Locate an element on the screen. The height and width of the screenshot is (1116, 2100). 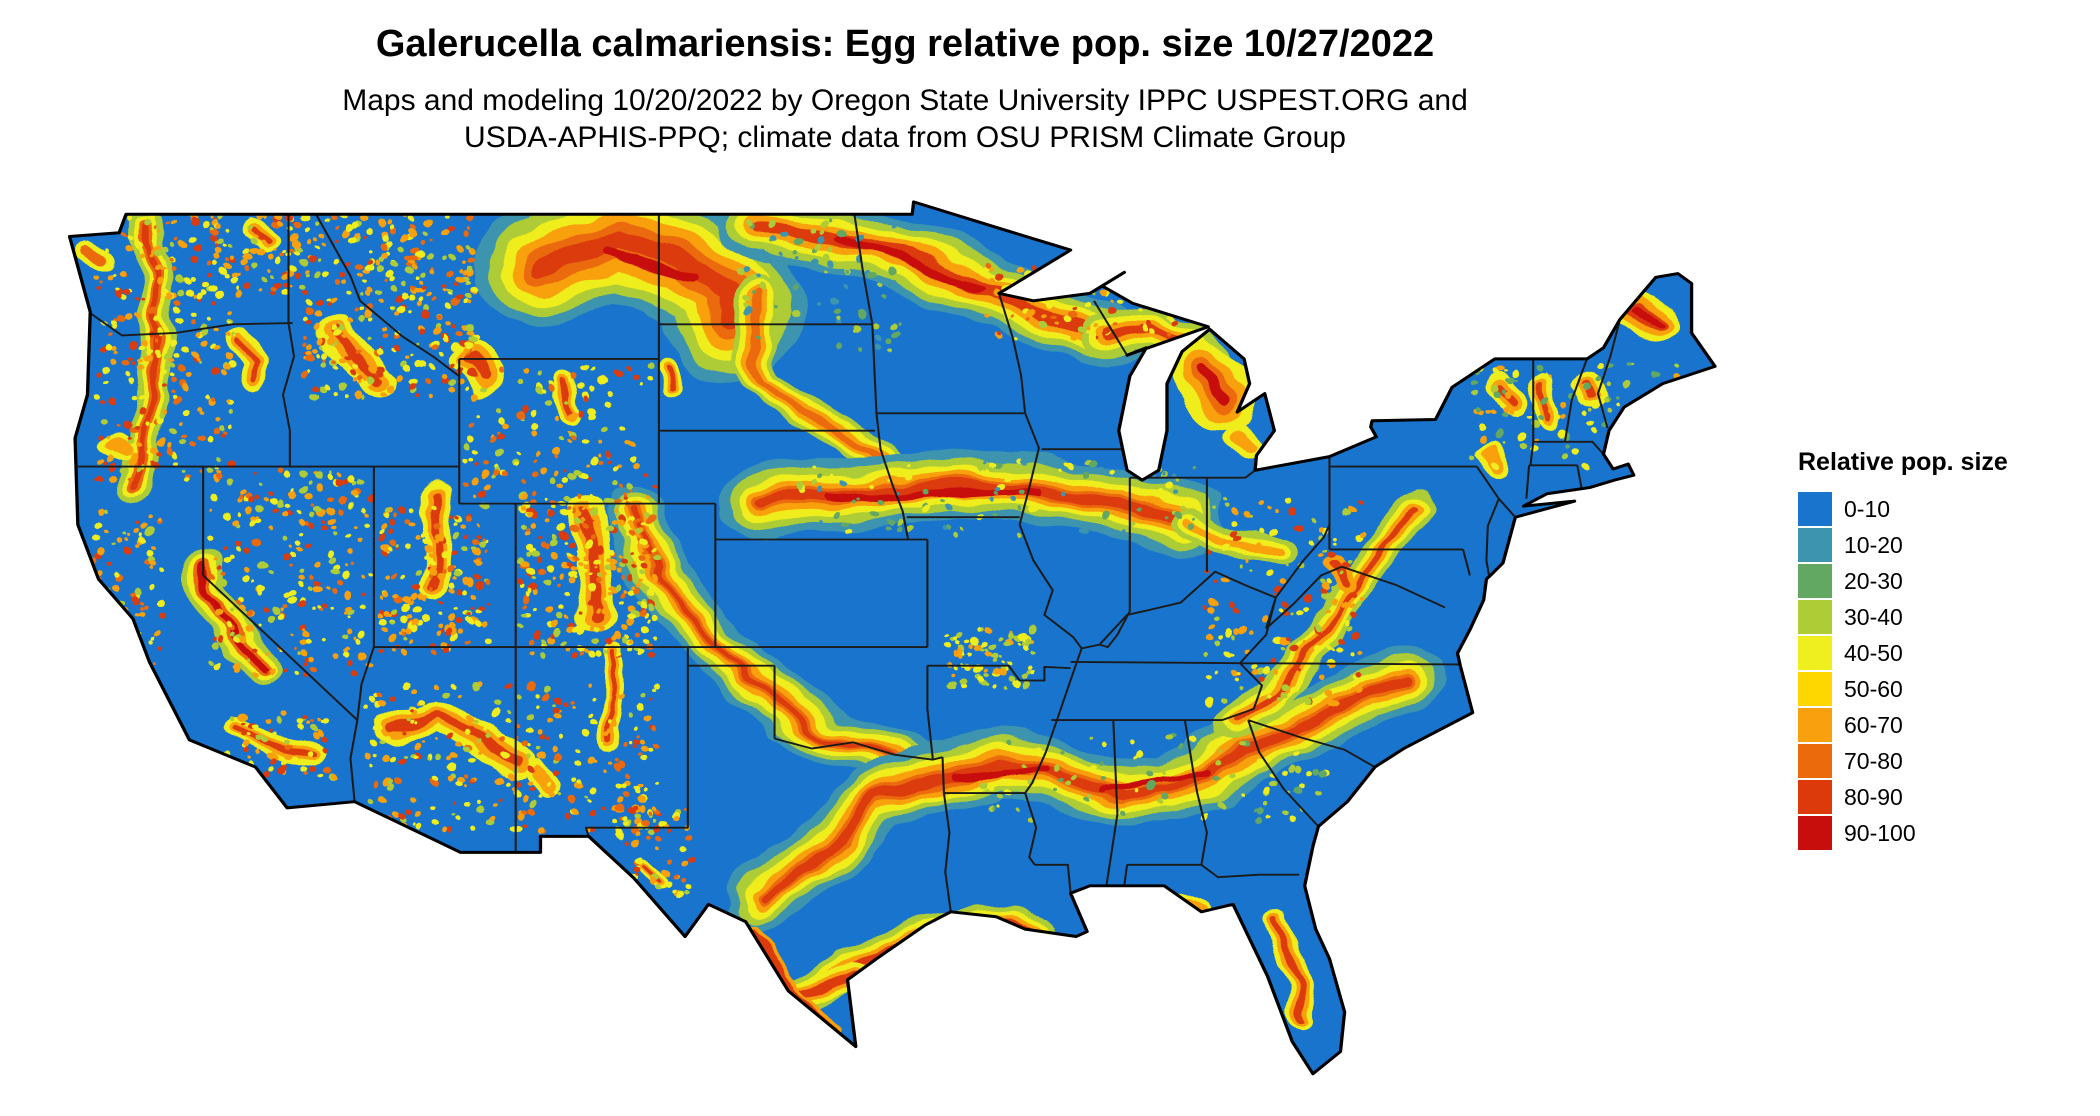
legend-label: 50-60 is located at coordinates (1873, 688).